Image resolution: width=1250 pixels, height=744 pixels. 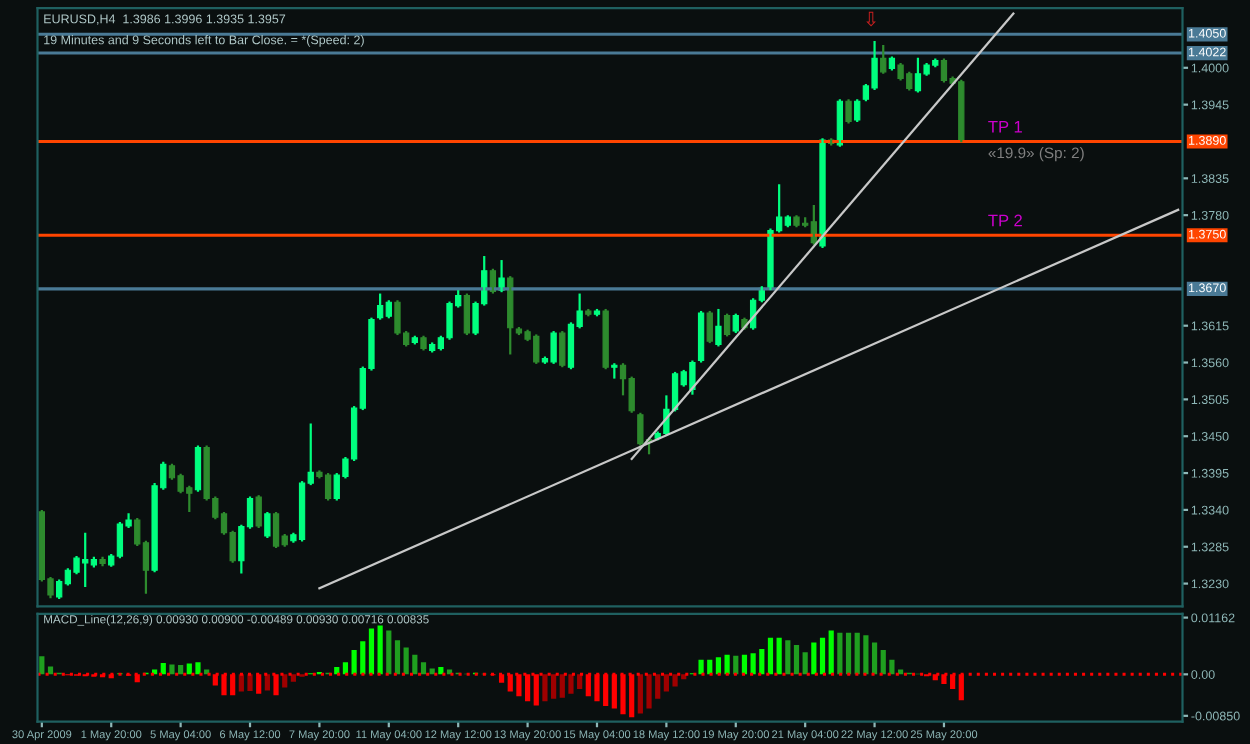 I want to click on annotation: TP 1, so click(x=1005, y=127).